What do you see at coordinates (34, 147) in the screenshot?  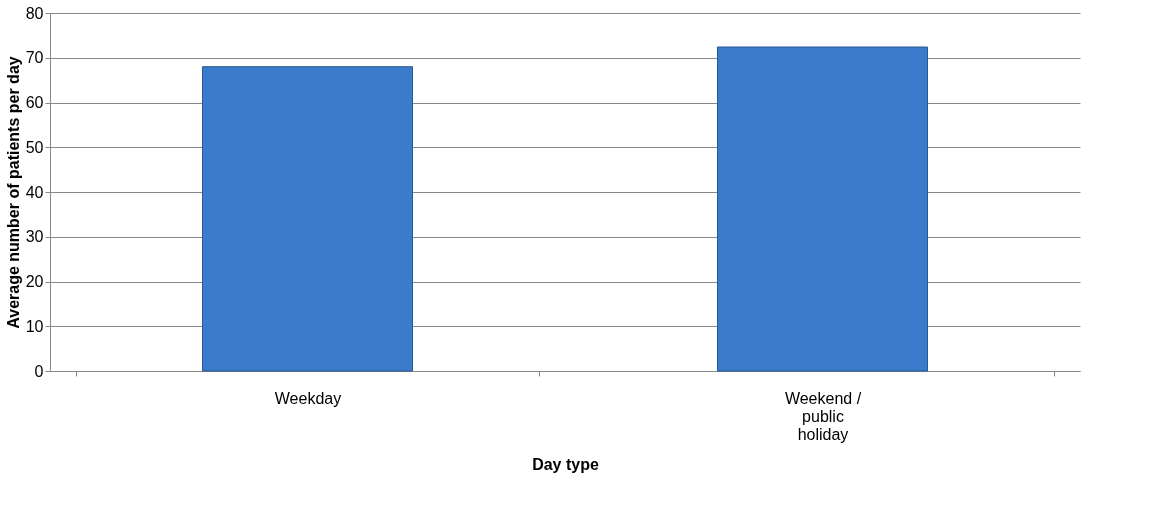 I see `y-tick-label: 50` at bounding box center [34, 147].